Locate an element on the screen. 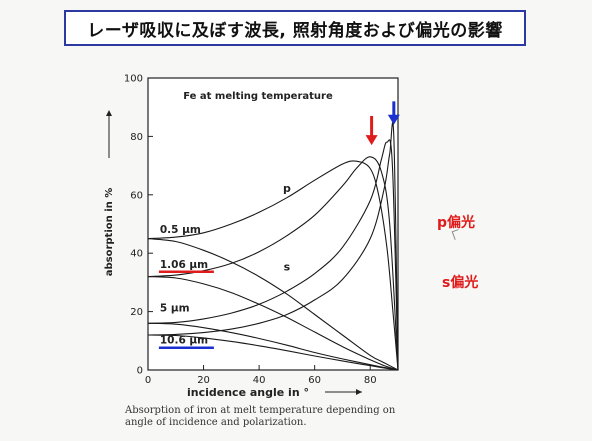 The height and width of the screenshot is (441, 592). x-tick-label: 20 is located at coordinates (203, 380).